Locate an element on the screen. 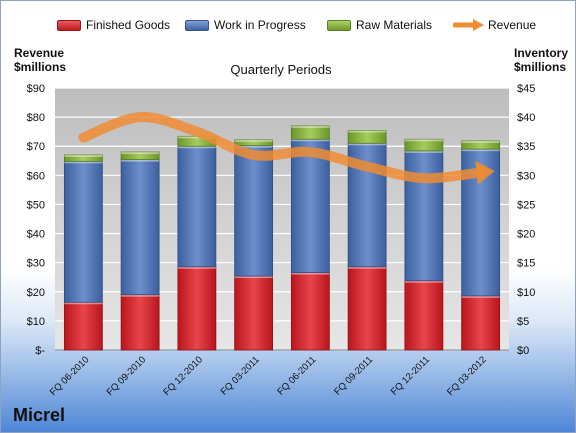  x-tick-label: FQ 06-2011 is located at coordinates (296, 375).